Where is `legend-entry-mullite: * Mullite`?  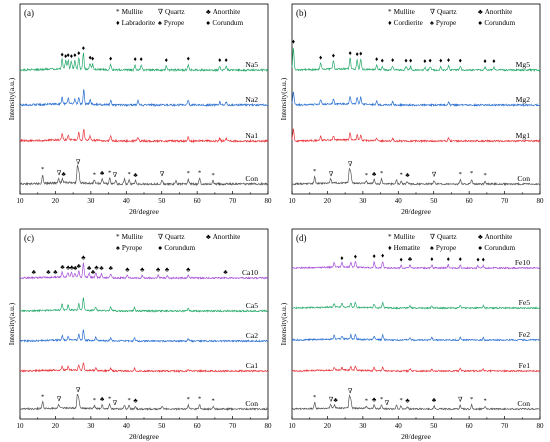
legend-entry-mullite: * Mullite is located at coordinates (401, 237).